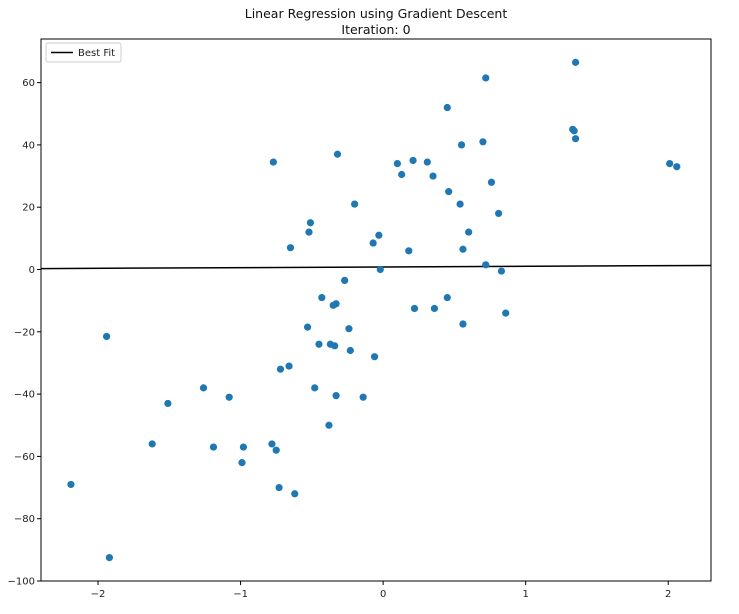 The width and height of the screenshot is (739, 614). I want to click on x-axis-ticks: −2 −1 0 1 2, so click(381, 590).